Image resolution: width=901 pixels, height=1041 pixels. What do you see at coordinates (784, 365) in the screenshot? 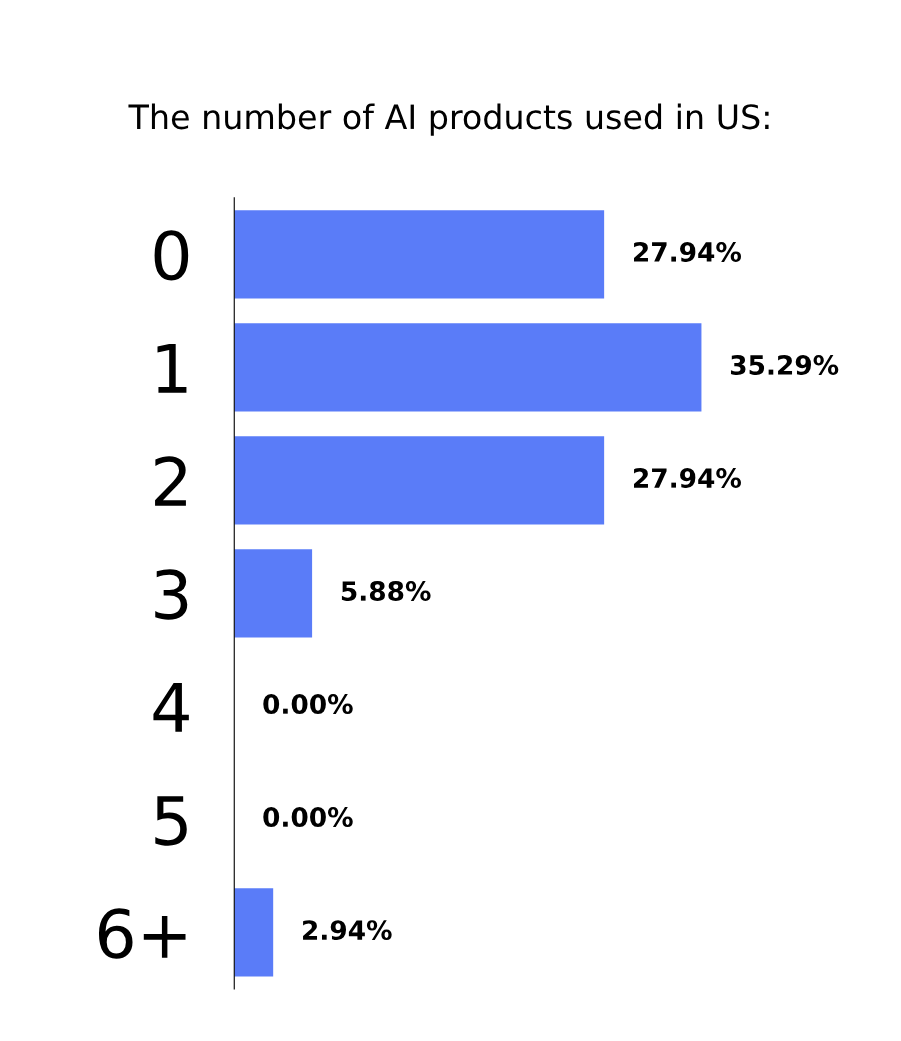
I see `data-label: 35.29%` at bounding box center [784, 365].